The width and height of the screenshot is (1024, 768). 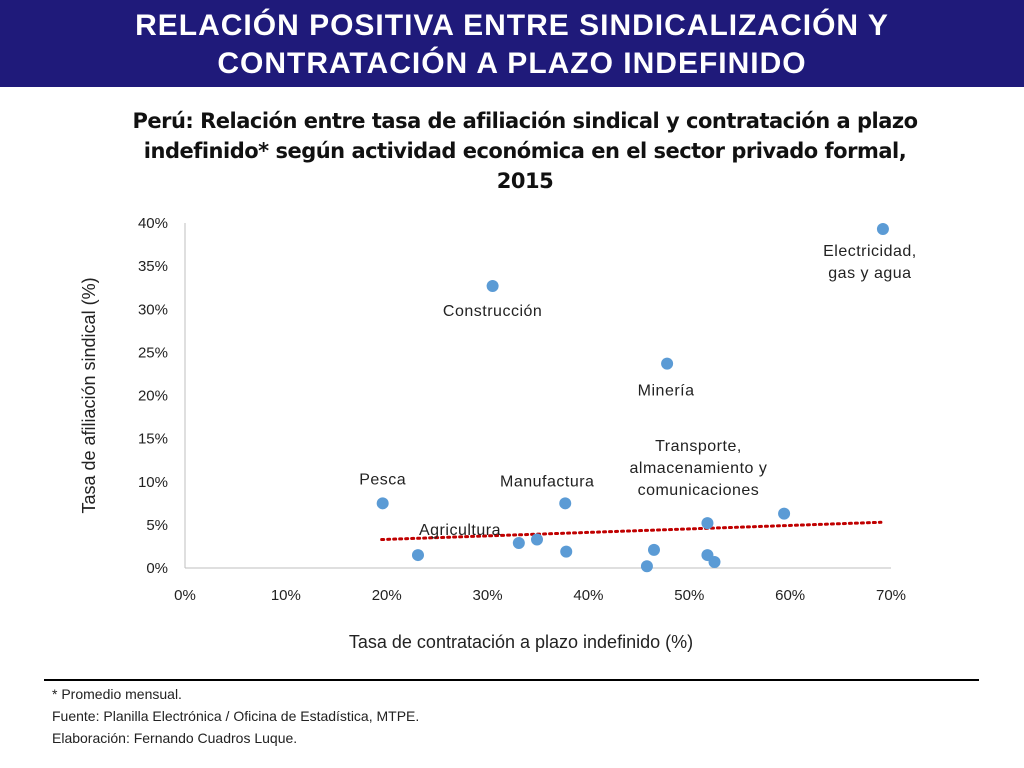 What do you see at coordinates (153, 352) in the screenshot?
I see `y-tick-label: 25%` at bounding box center [153, 352].